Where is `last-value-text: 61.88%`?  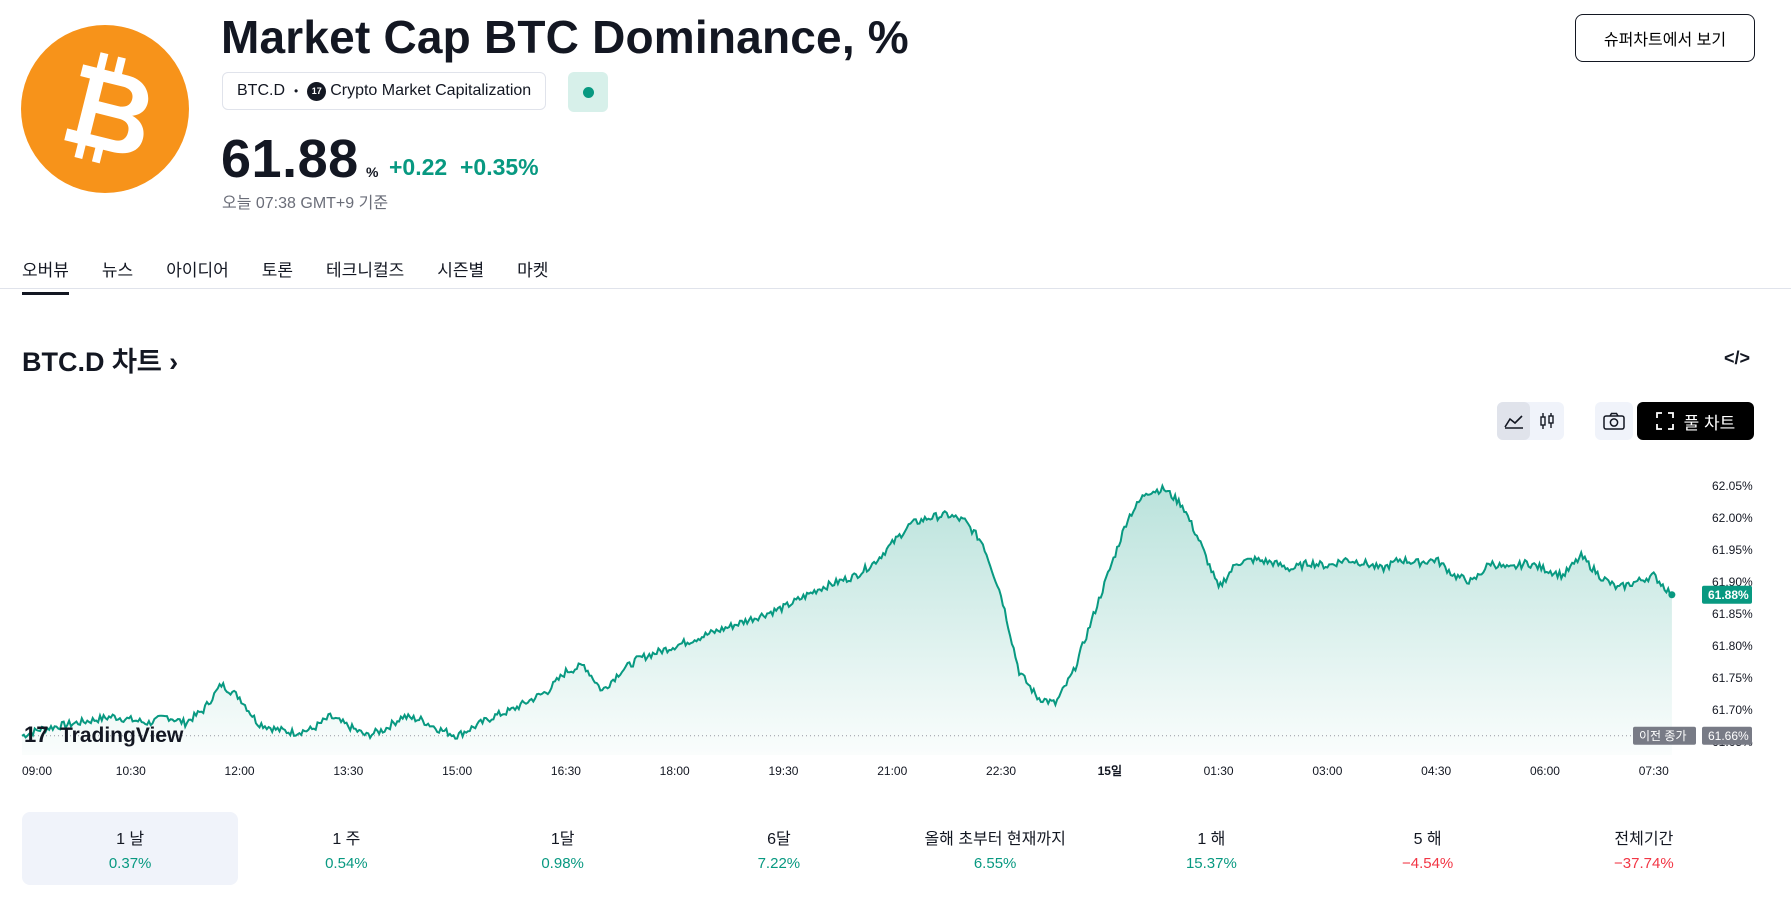
last-value-text: 61.88% is located at coordinates (1728, 595).